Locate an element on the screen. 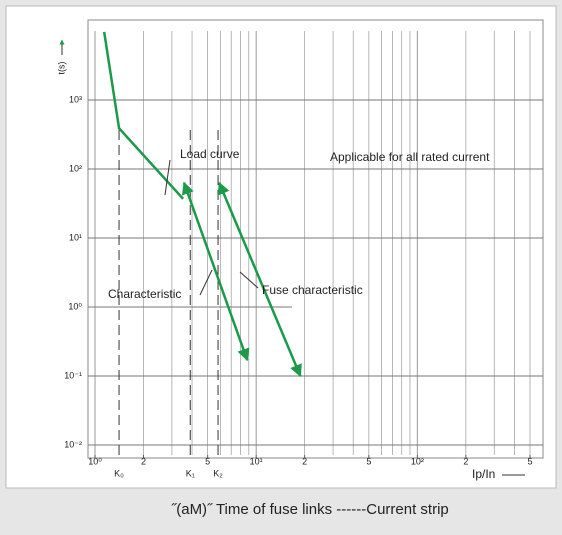 This screenshot has width=562, height=535. annotation: Applicable for all rated current is located at coordinates (410, 157).